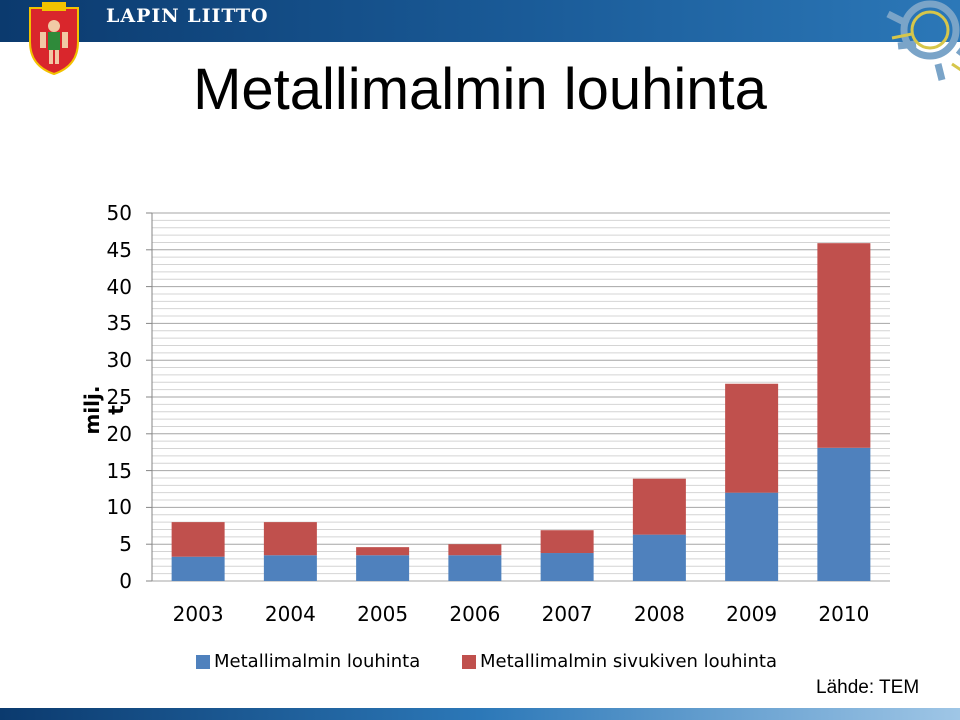 Image resolution: width=960 pixels, height=720 pixels. Describe the element at coordinates (567, 614) in the screenshot. I see `x-tick-label: 2007` at that location.